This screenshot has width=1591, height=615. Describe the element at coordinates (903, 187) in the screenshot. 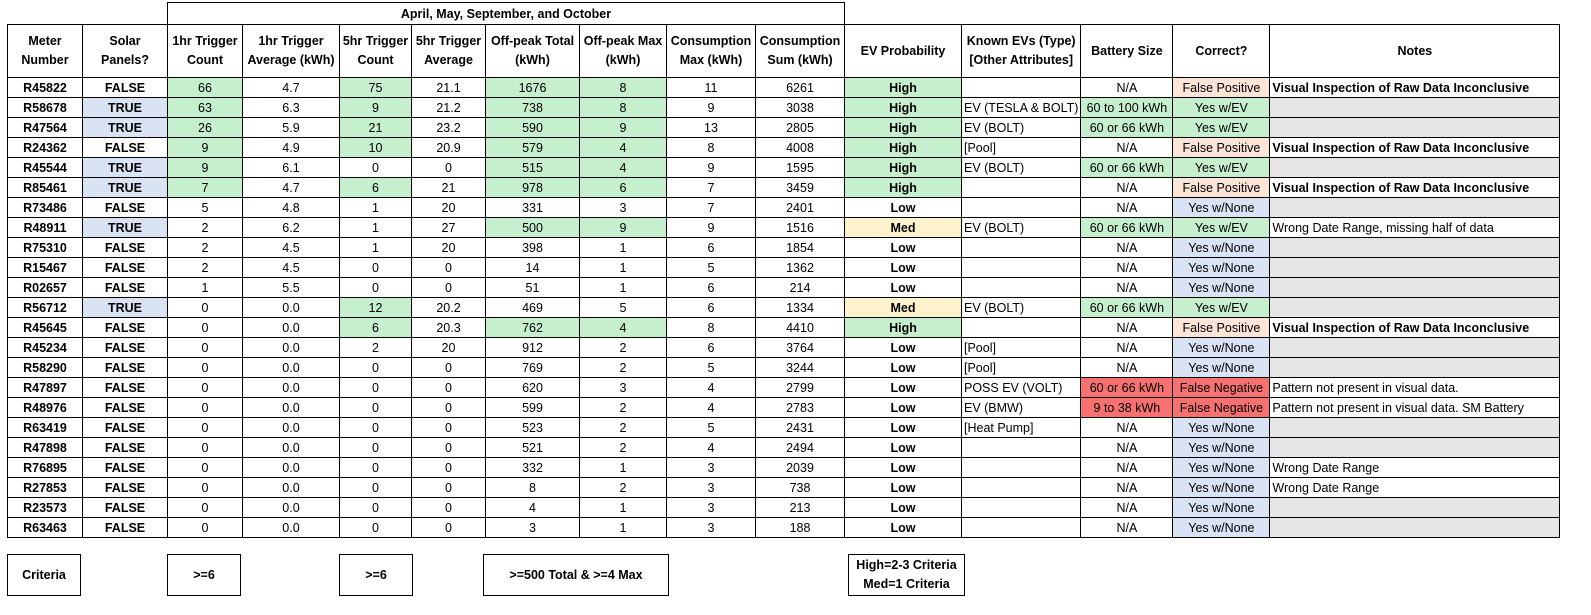

I see `cell-ev-probability: High` at that location.